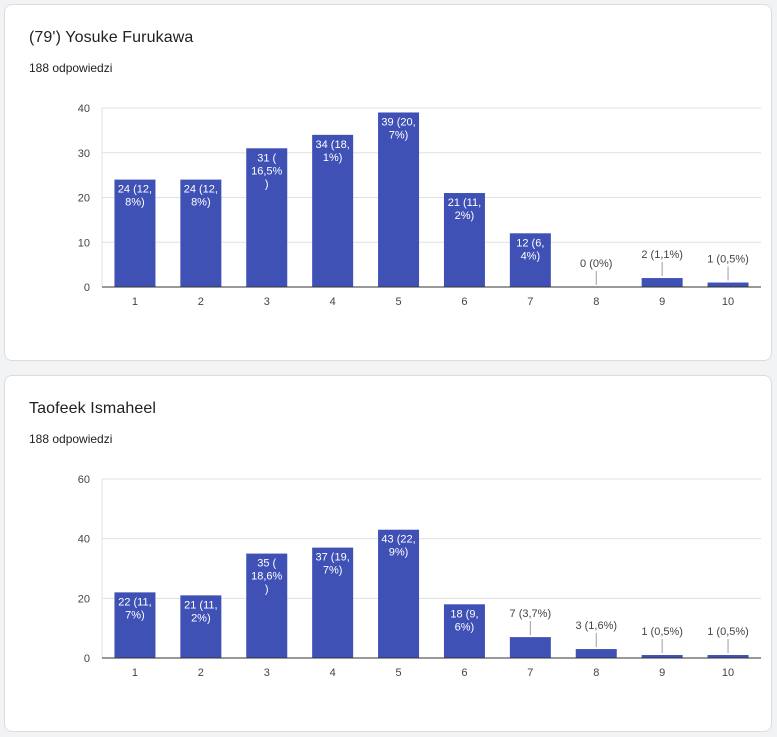 This screenshot has width=777, height=737. What do you see at coordinates (134, 602) in the screenshot?
I see `bar-data-label: 22 (11,` at bounding box center [134, 602].